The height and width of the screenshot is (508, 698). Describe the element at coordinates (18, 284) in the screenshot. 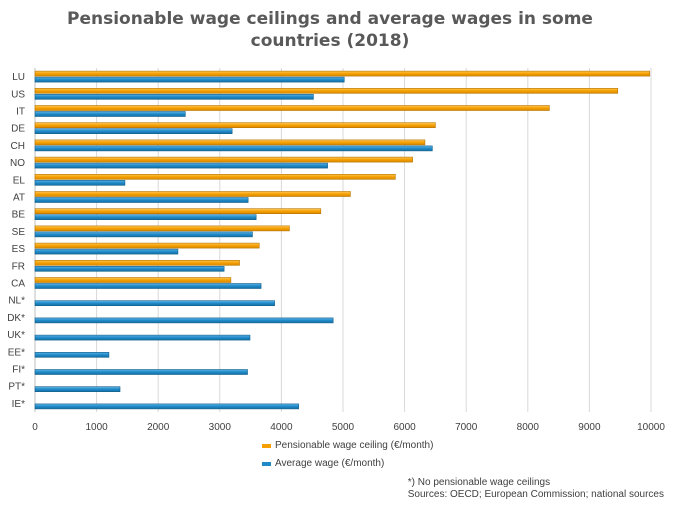

I see `y-tick-label: CA` at that location.